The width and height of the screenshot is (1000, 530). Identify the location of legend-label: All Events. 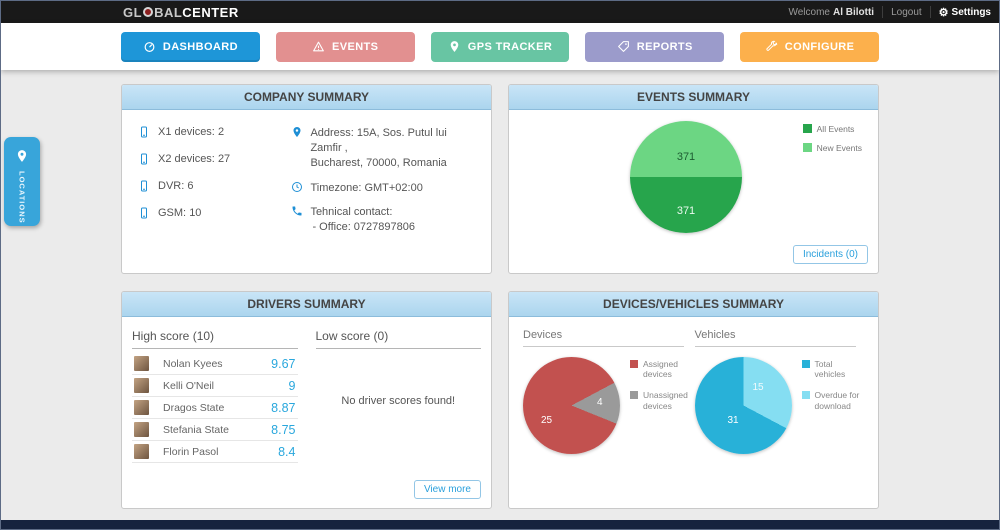
(835, 129).